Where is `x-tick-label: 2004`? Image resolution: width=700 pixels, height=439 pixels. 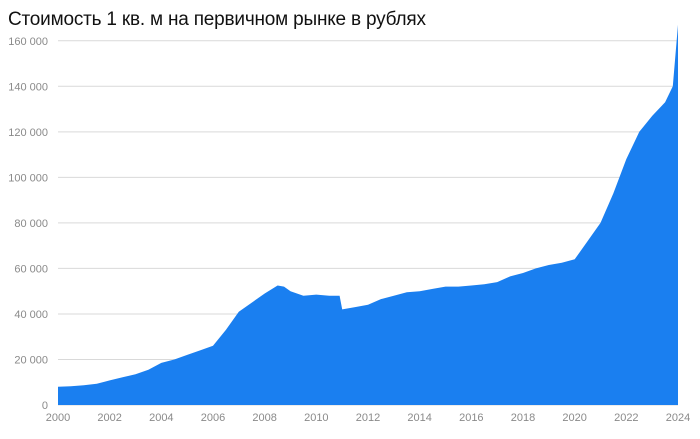 x-tick-label: 2004 is located at coordinates (161, 418).